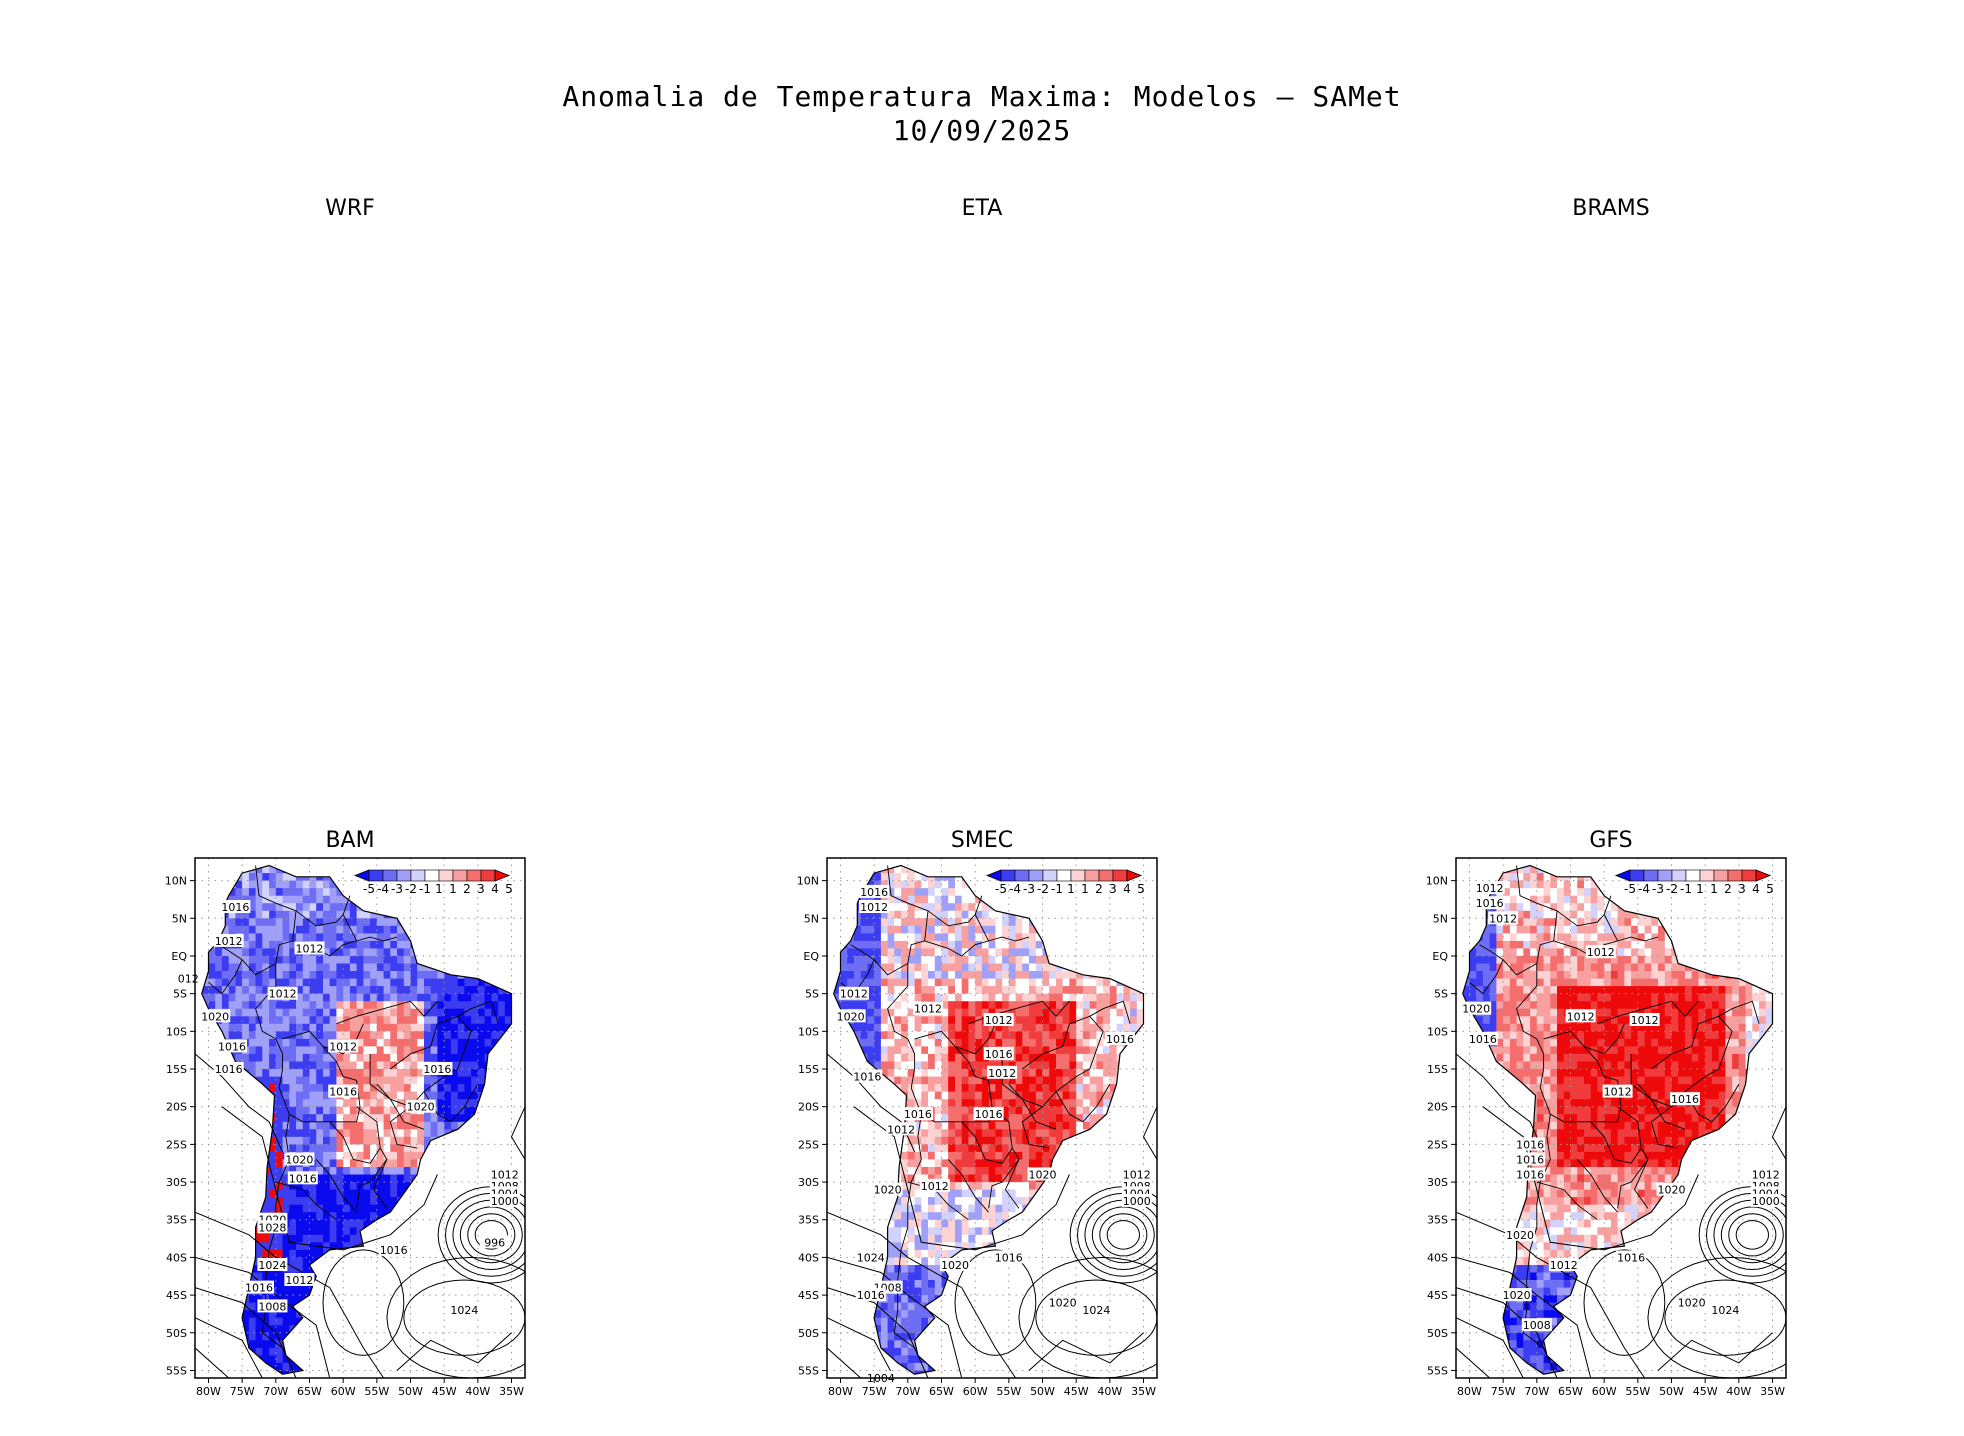 This screenshot has height=1436, width=1964. Describe the element at coordinates (343, 1391) in the screenshot. I see `x-tick-label: 60W` at that location.